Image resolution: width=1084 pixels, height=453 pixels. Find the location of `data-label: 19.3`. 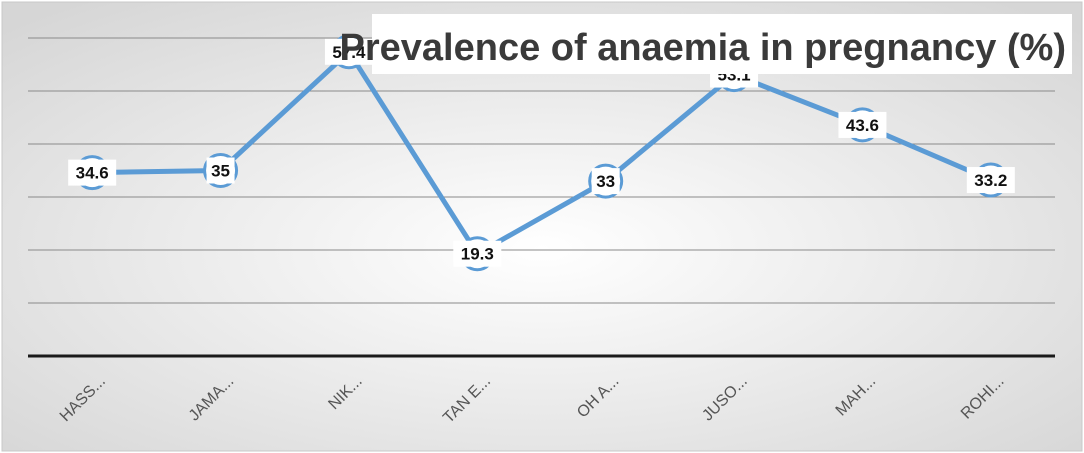

data-label: 19.3 is located at coordinates (477, 254).